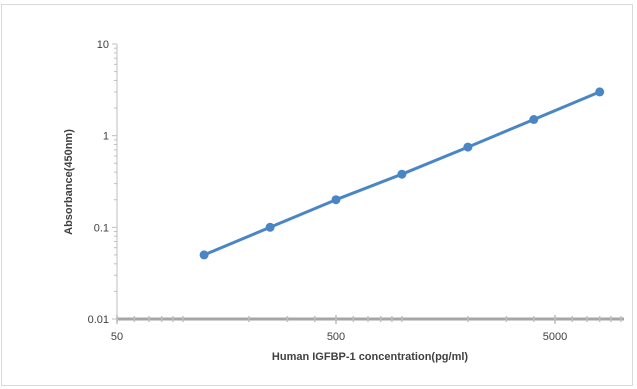  What do you see at coordinates (367, 329) in the screenshot?
I see `x-axis: 50 500 5000` at bounding box center [367, 329].